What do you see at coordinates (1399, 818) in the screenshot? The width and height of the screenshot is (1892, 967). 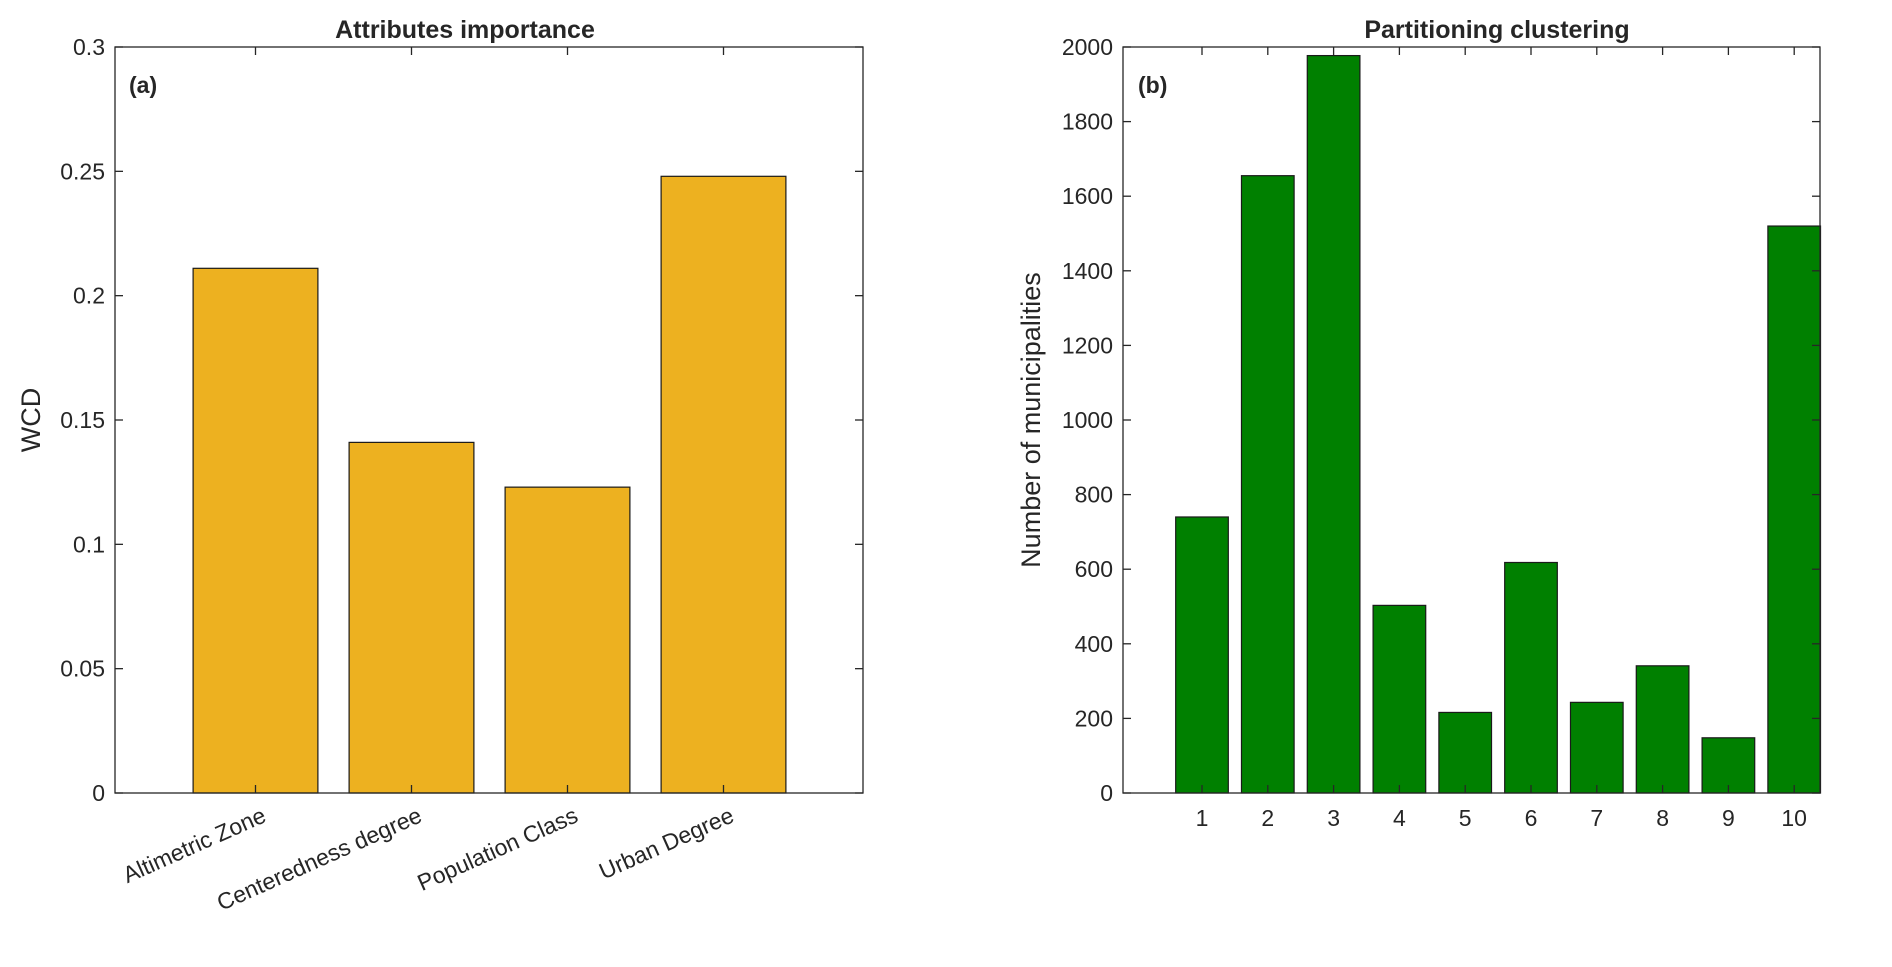 I see `x-tick-label: 4` at bounding box center [1399, 818].